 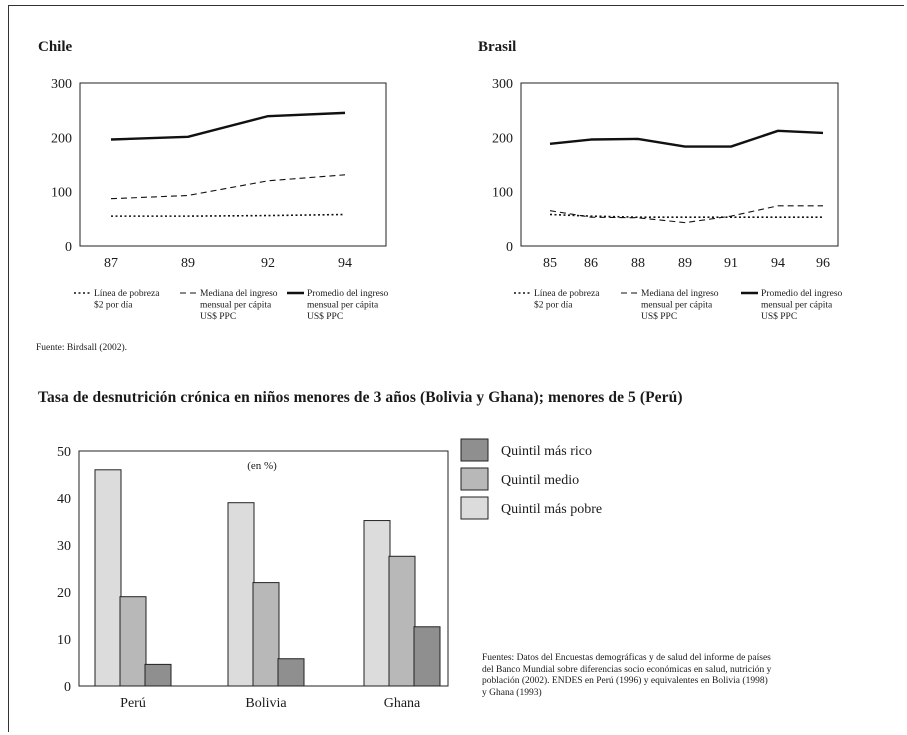 I want to click on legend-label: Quintil medio, so click(x=540, y=480).